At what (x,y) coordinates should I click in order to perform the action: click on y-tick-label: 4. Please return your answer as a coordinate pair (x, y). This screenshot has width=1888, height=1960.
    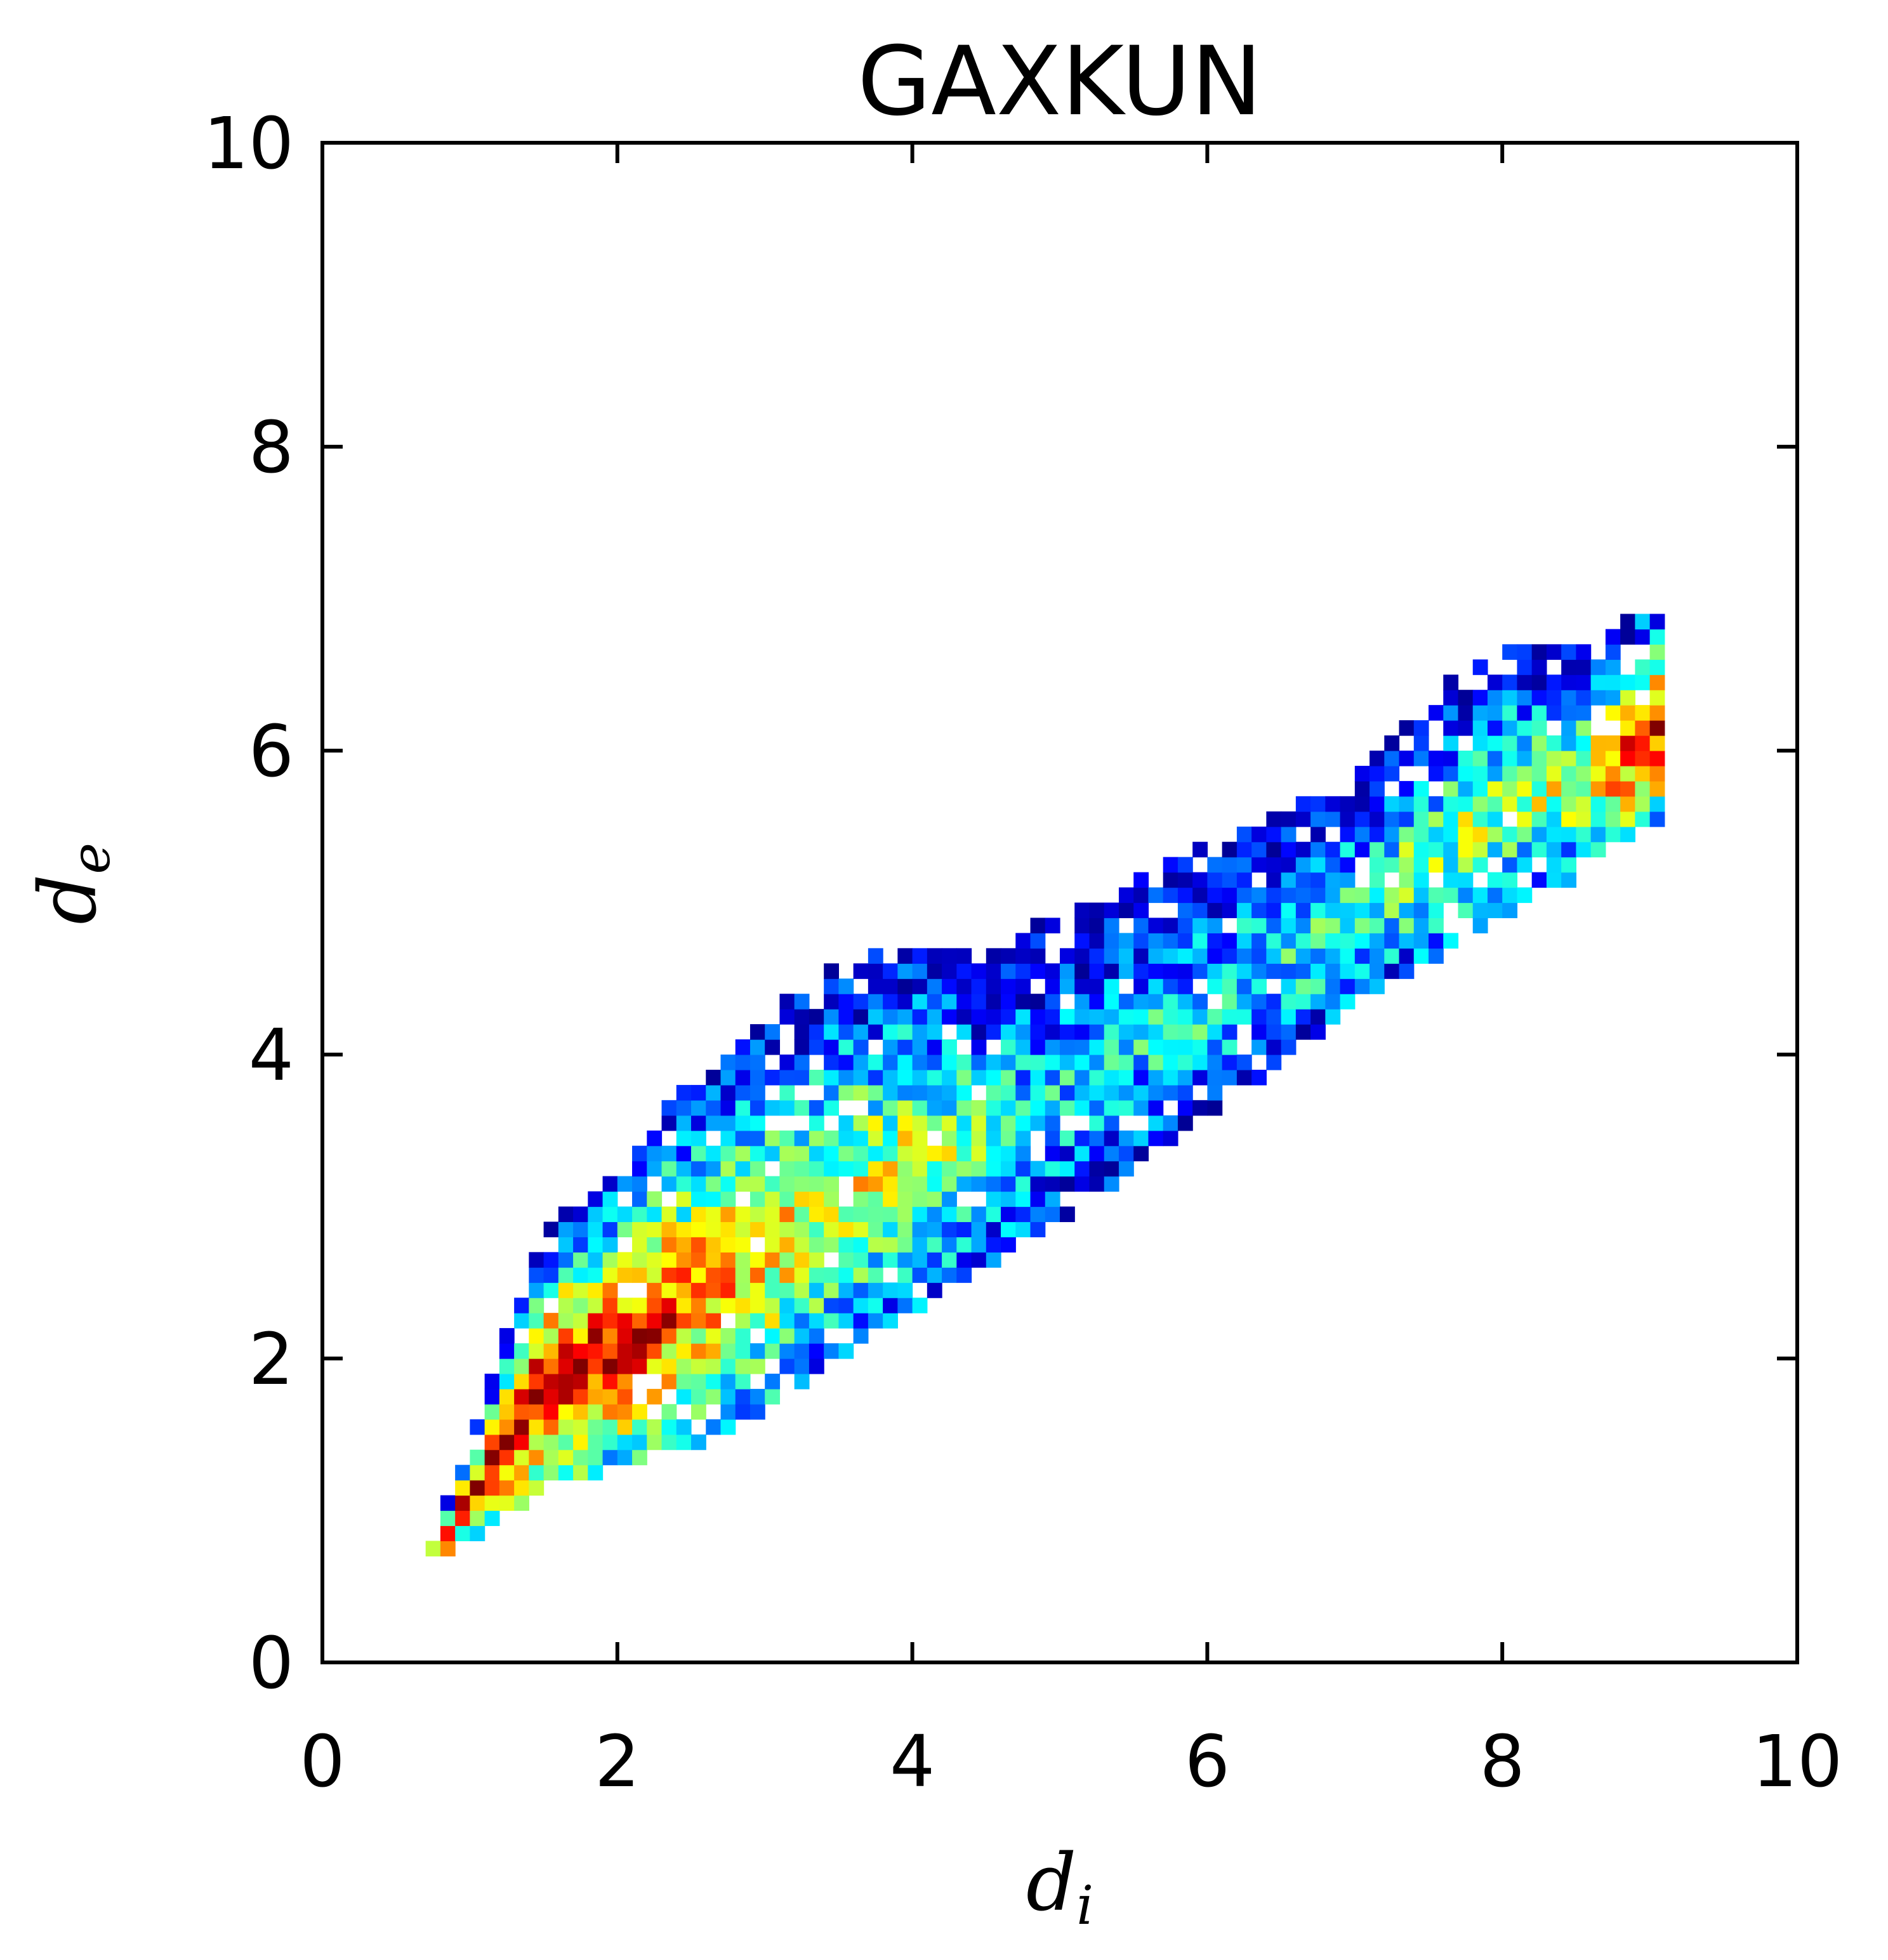
    Looking at the image, I should click on (271, 1056).